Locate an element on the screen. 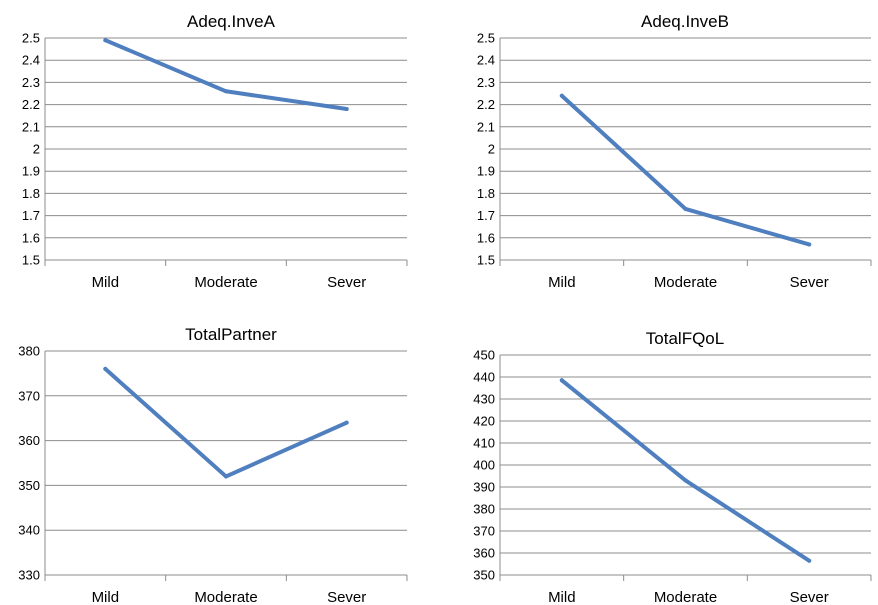 The height and width of the screenshot is (605, 878). y-tick-label: 450 is located at coordinates (484, 355).